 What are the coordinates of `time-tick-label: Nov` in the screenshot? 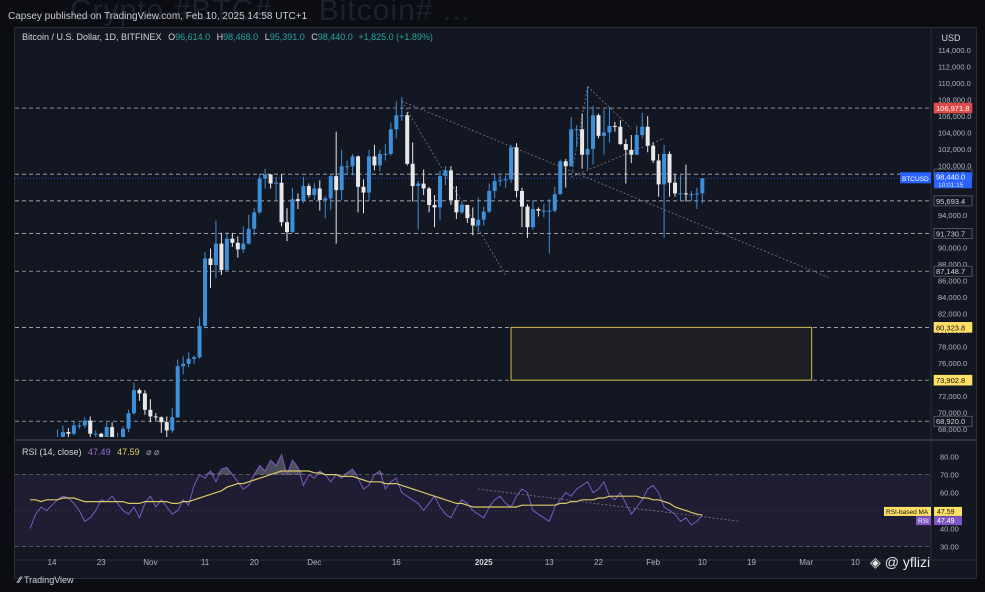 It's located at (150, 562).